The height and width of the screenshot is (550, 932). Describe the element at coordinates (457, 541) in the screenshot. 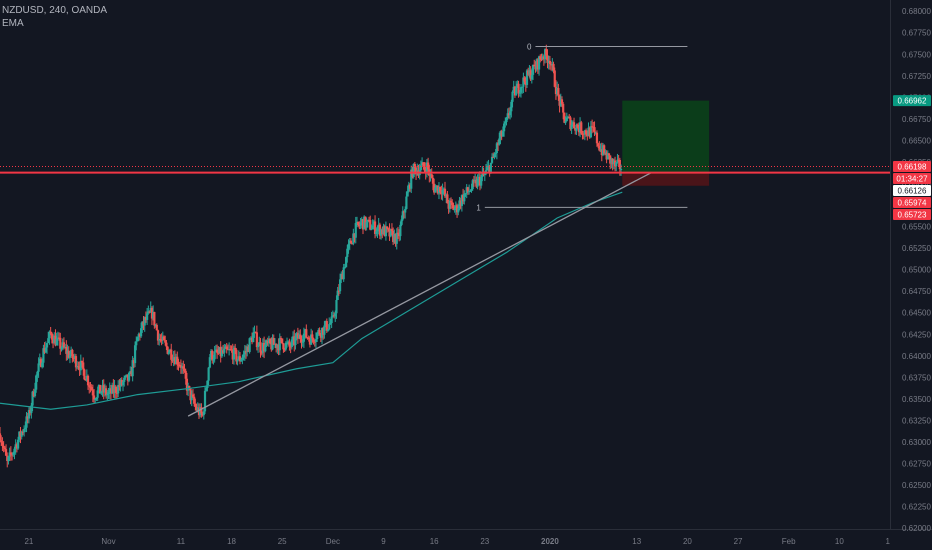

I see `time-axis: 21 Nov 11 18 25 Dec 9 16 23 2020 13 20 27 Feb 10 1` at that location.